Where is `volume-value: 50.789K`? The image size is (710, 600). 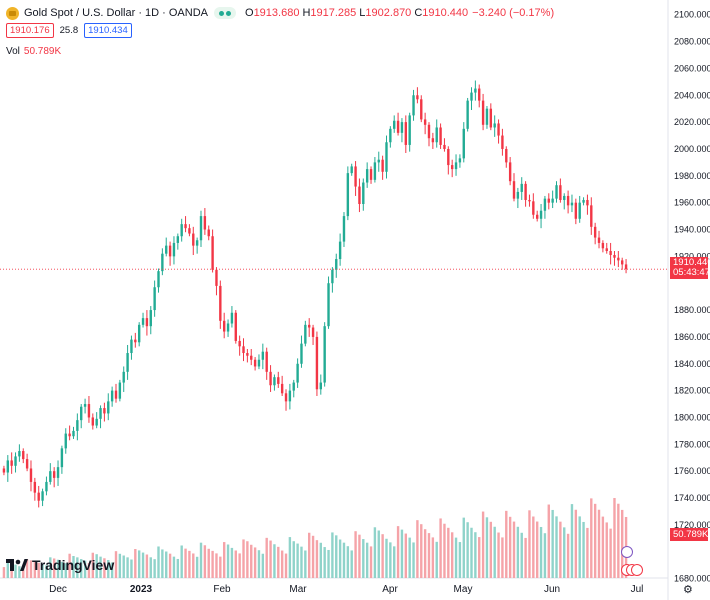 volume-value: 50.789K is located at coordinates (42, 51).